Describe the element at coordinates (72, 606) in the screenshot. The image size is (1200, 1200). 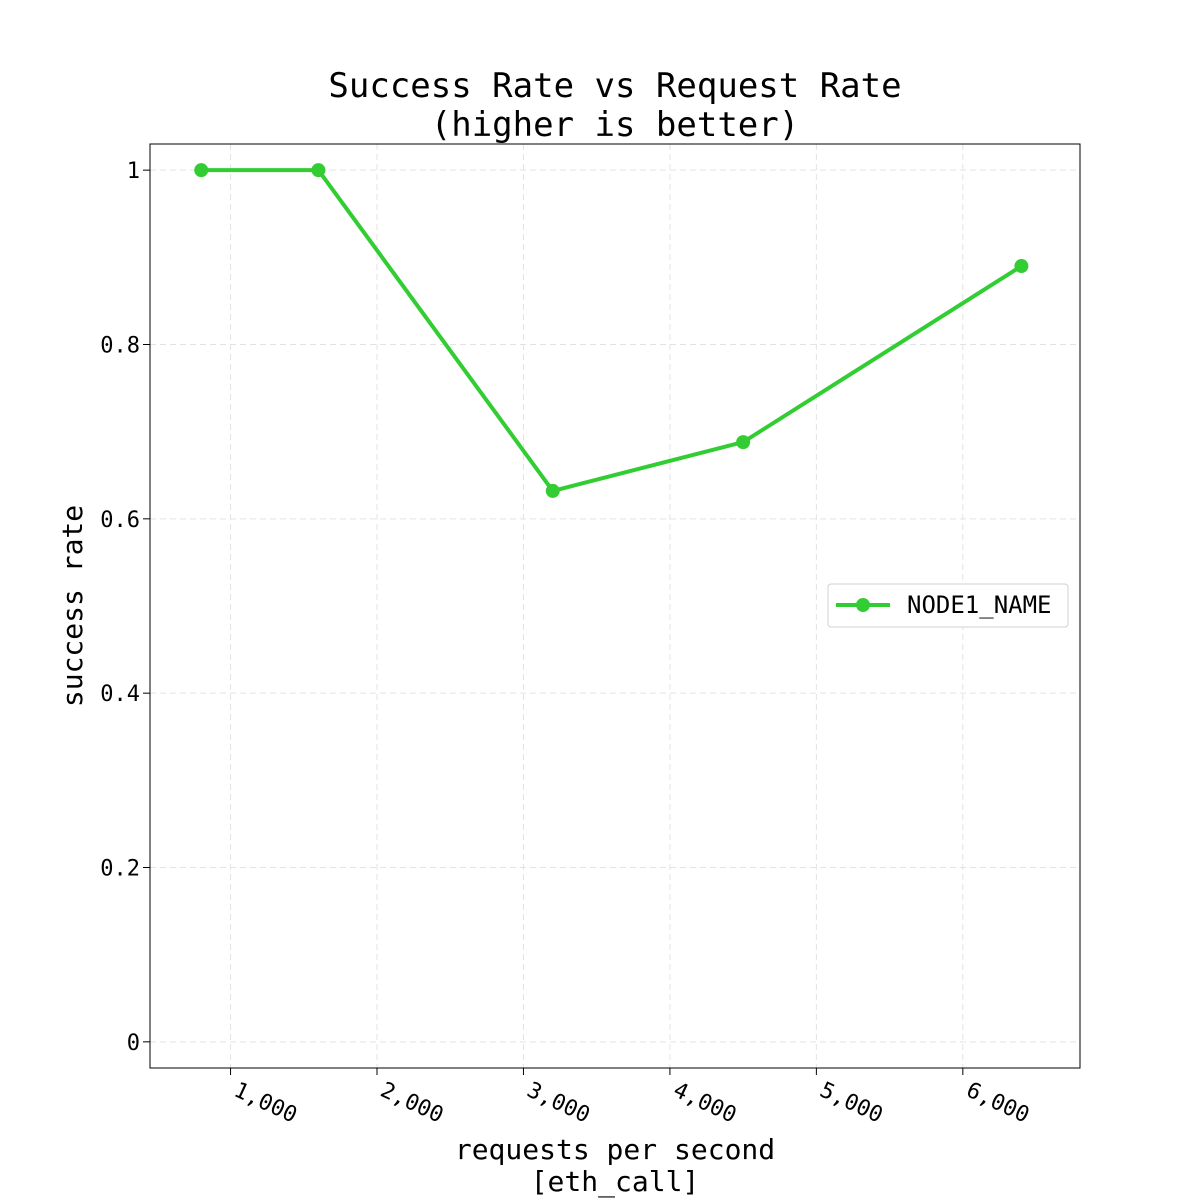
I see `y-axis-label: success rate` at that location.